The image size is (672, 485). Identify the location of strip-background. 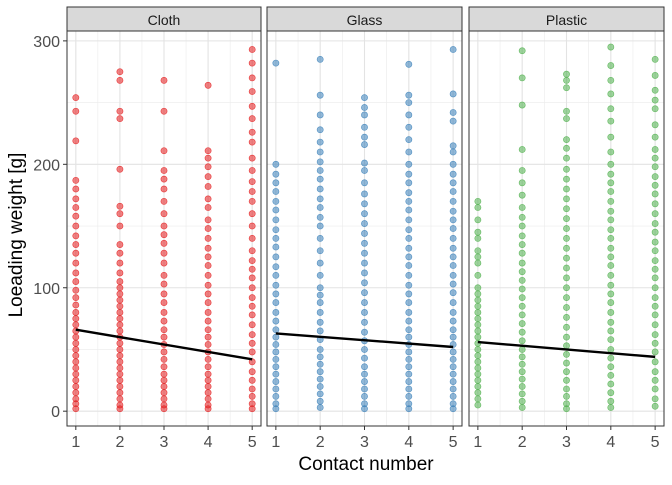
(364, 19).